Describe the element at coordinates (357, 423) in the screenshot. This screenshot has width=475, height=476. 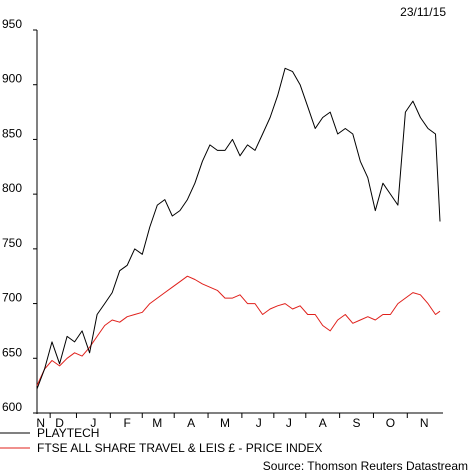
I see `x-tick-label: S` at that location.